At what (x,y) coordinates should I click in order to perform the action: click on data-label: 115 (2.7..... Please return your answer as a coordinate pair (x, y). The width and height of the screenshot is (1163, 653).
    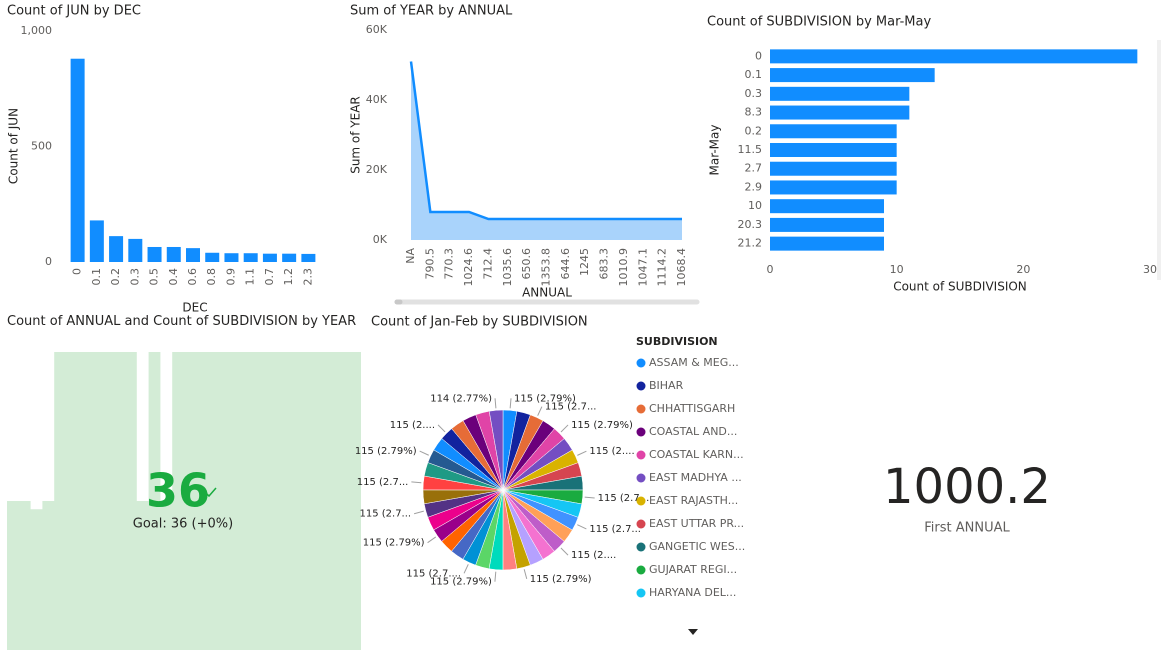
    Looking at the image, I should click on (433, 573).